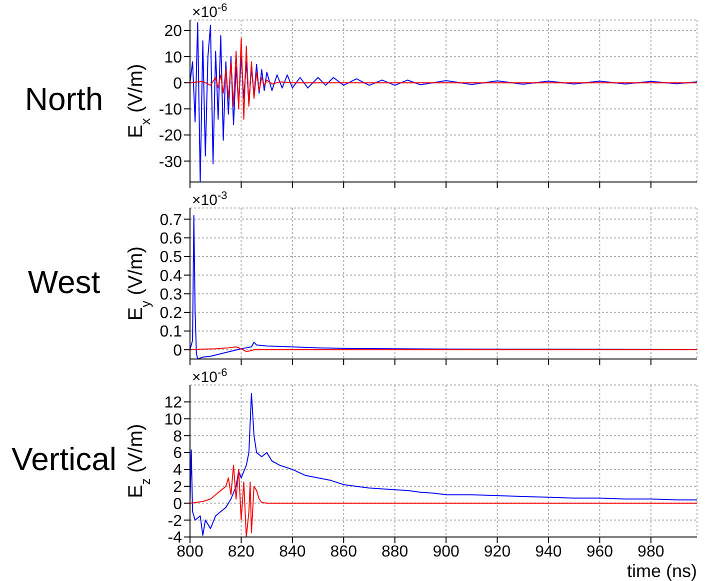 The height and width of the screenshot is (581, 707). I want to click on y-tick-label: 0.3, so click(171, 295).